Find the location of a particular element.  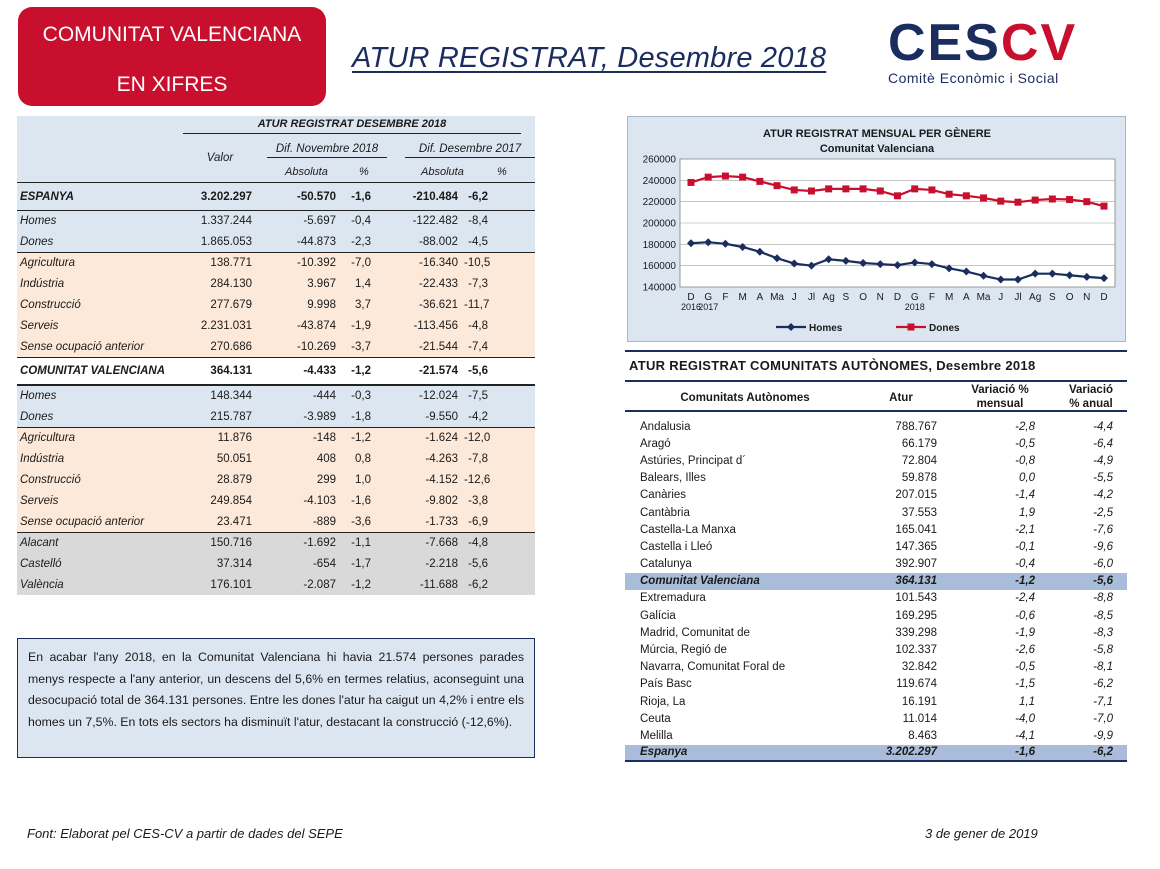

cell-abs2: -36.621 is located at coordinates (438, 304).